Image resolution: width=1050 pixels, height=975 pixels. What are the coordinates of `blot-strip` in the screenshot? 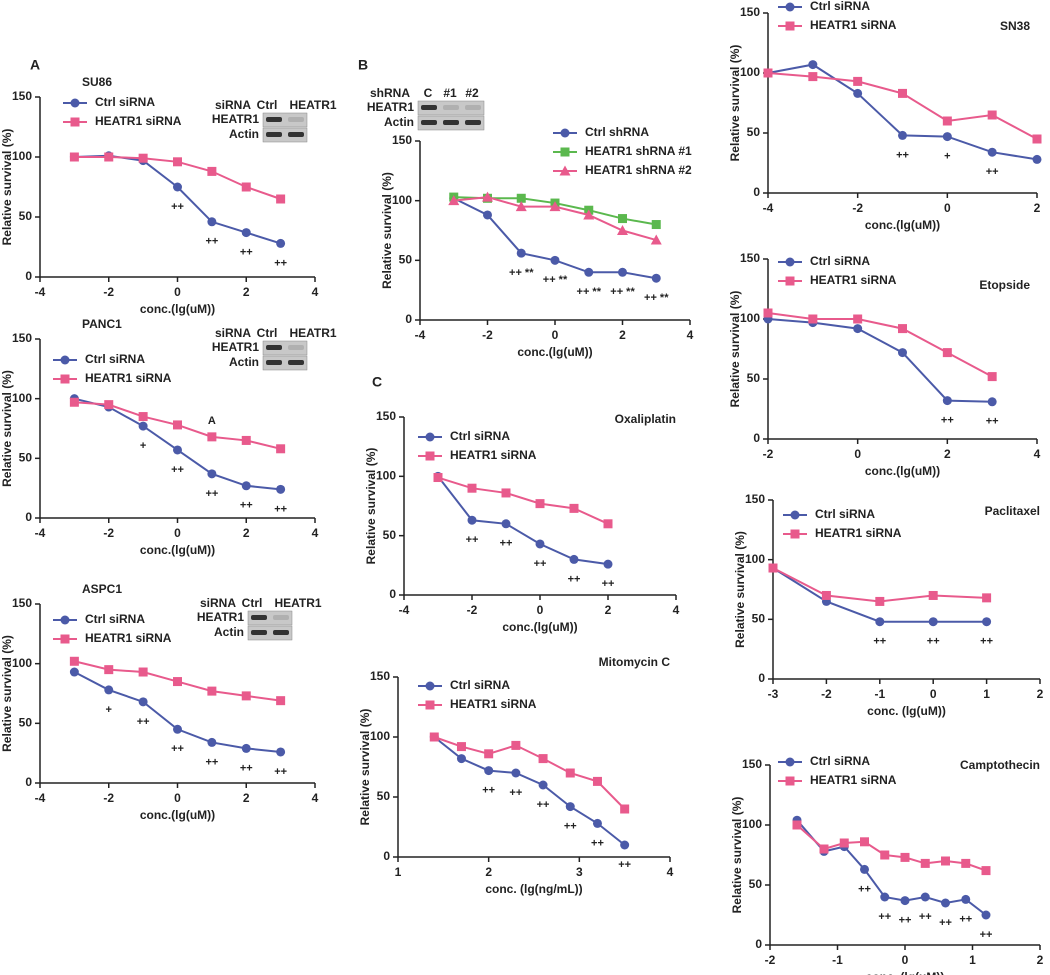 It's located at (285, 348).